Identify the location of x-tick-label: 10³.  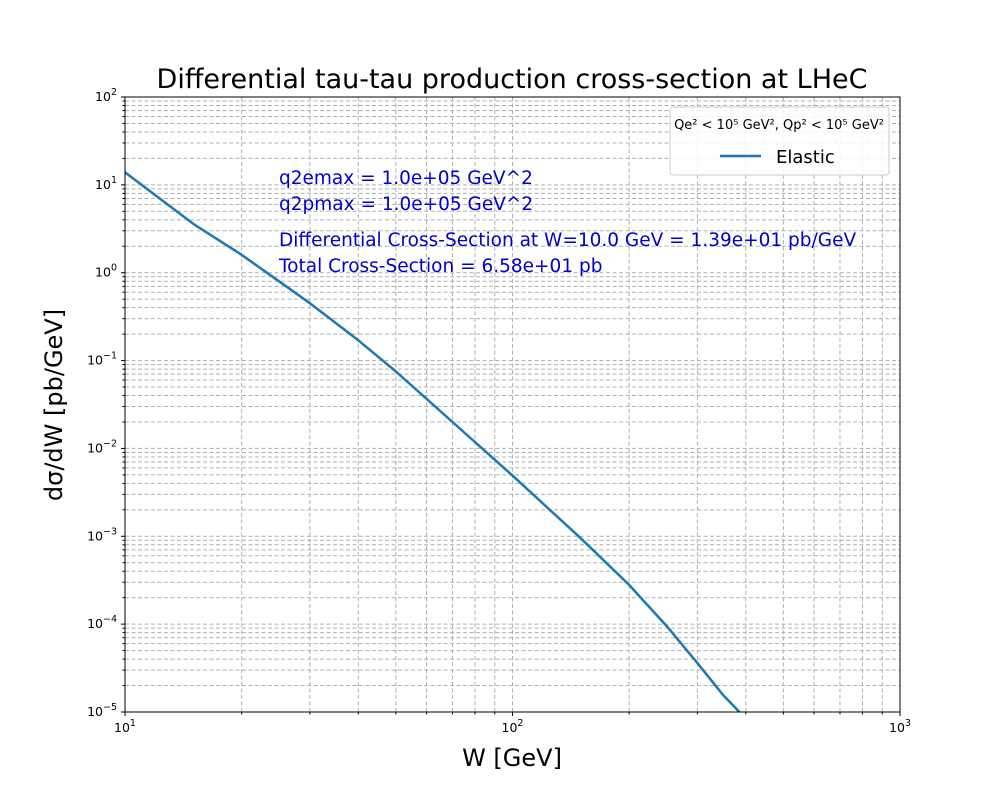
(900, 726).